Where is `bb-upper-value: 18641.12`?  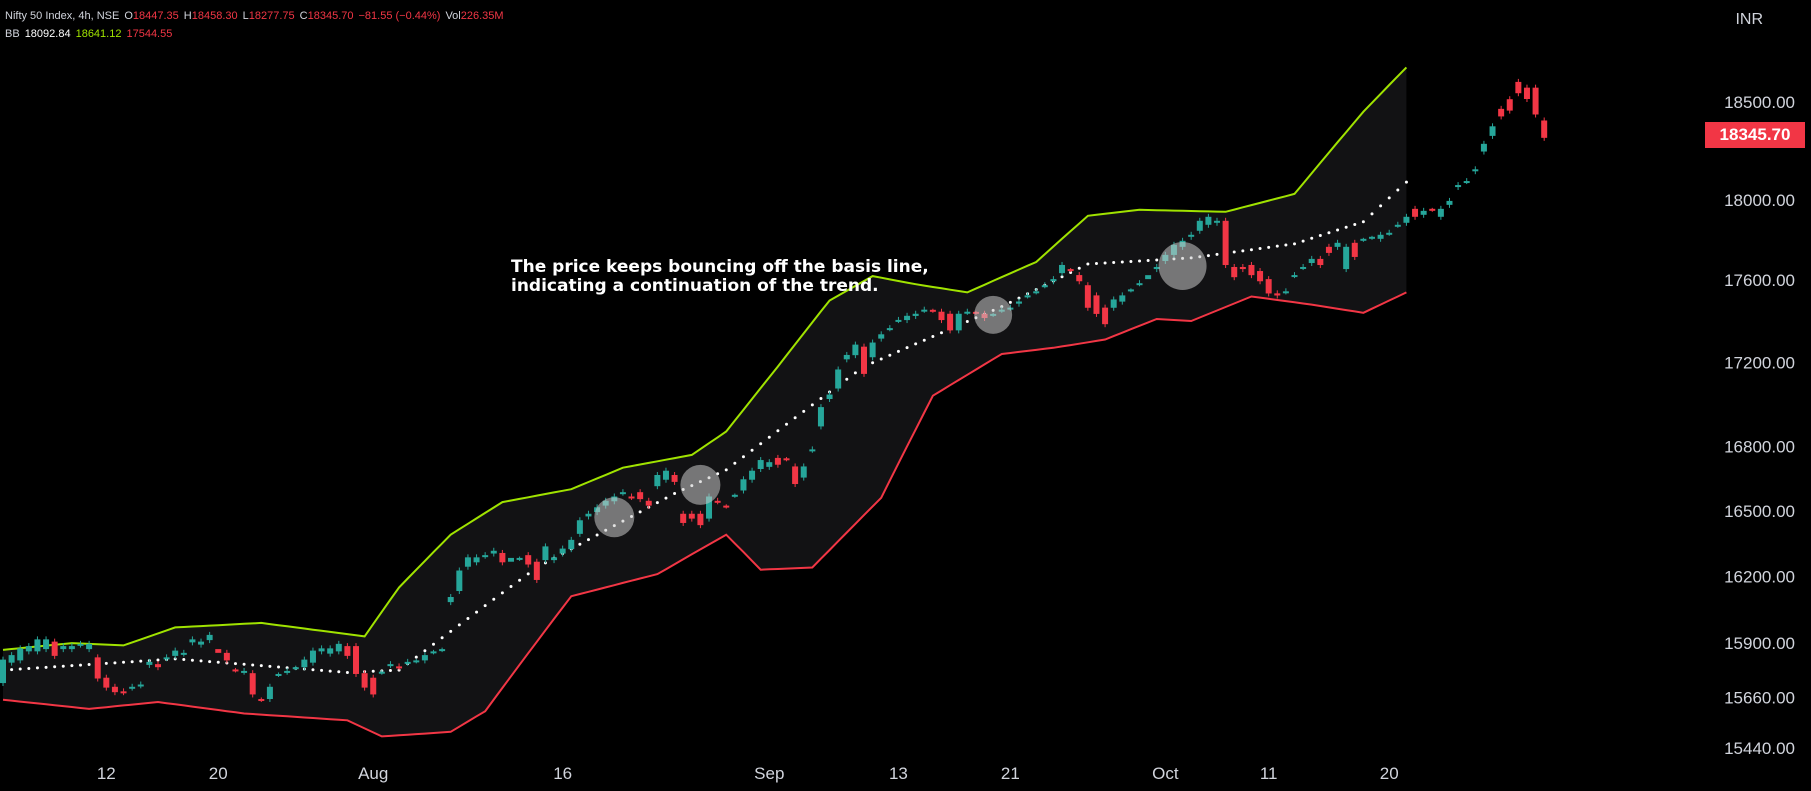
bb-upper-value: 18641.12 is located at coordinates (98, 34).